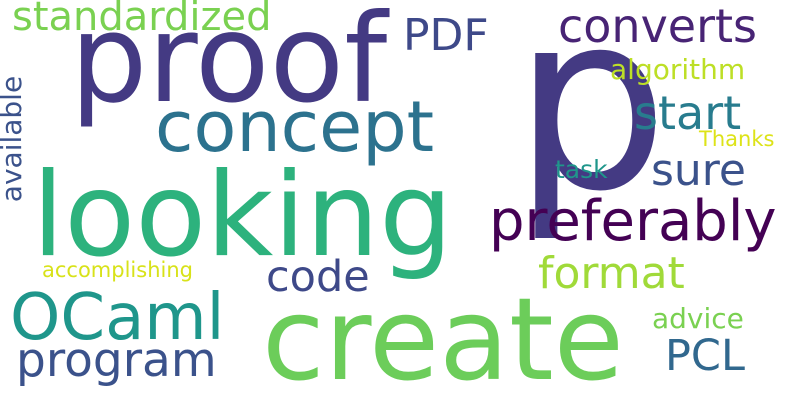  I want to click on word-start: start, so click(688, 113).